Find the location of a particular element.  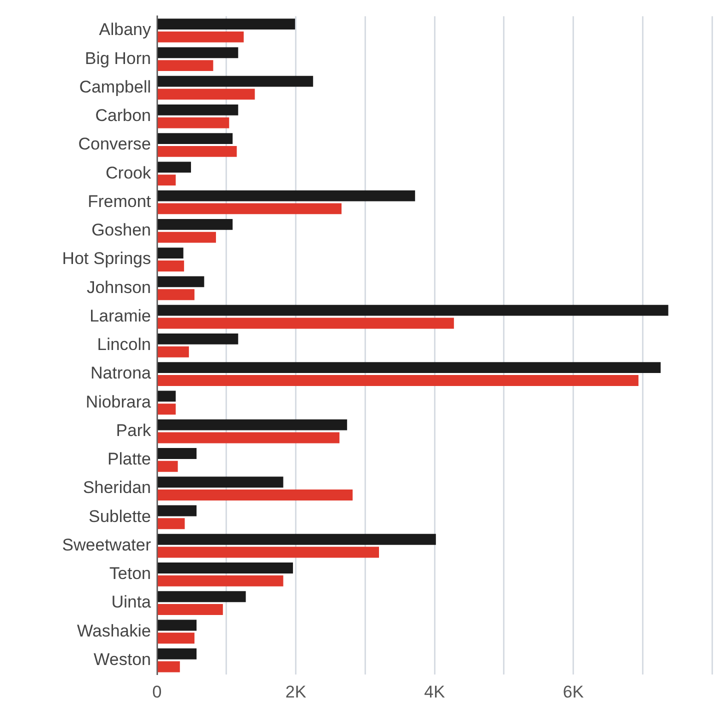

x-tick-label: 2K is located at coordinates (296, 692).